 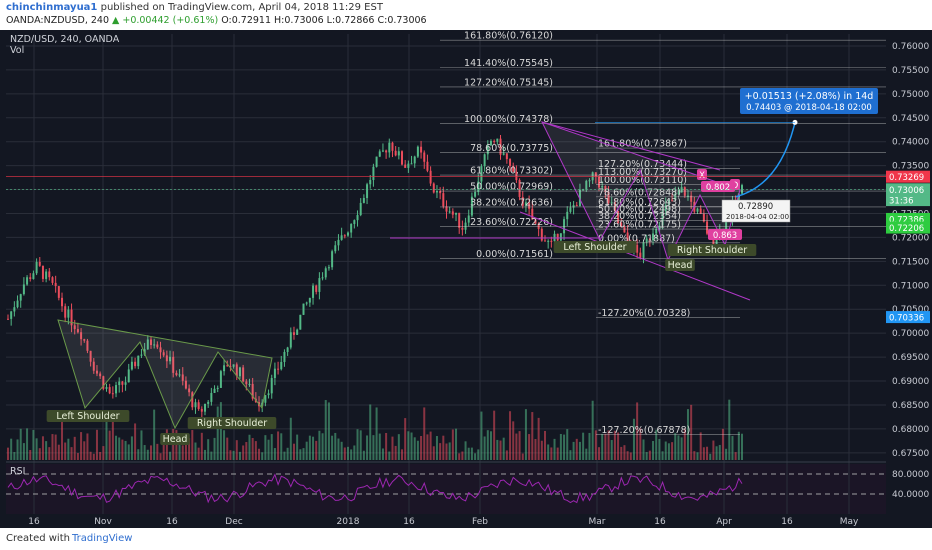 What do you see at coordinates (910, 382) in the screenshot?
I see `price-tick-label: 0.69000` at bounding box center [910, 382].